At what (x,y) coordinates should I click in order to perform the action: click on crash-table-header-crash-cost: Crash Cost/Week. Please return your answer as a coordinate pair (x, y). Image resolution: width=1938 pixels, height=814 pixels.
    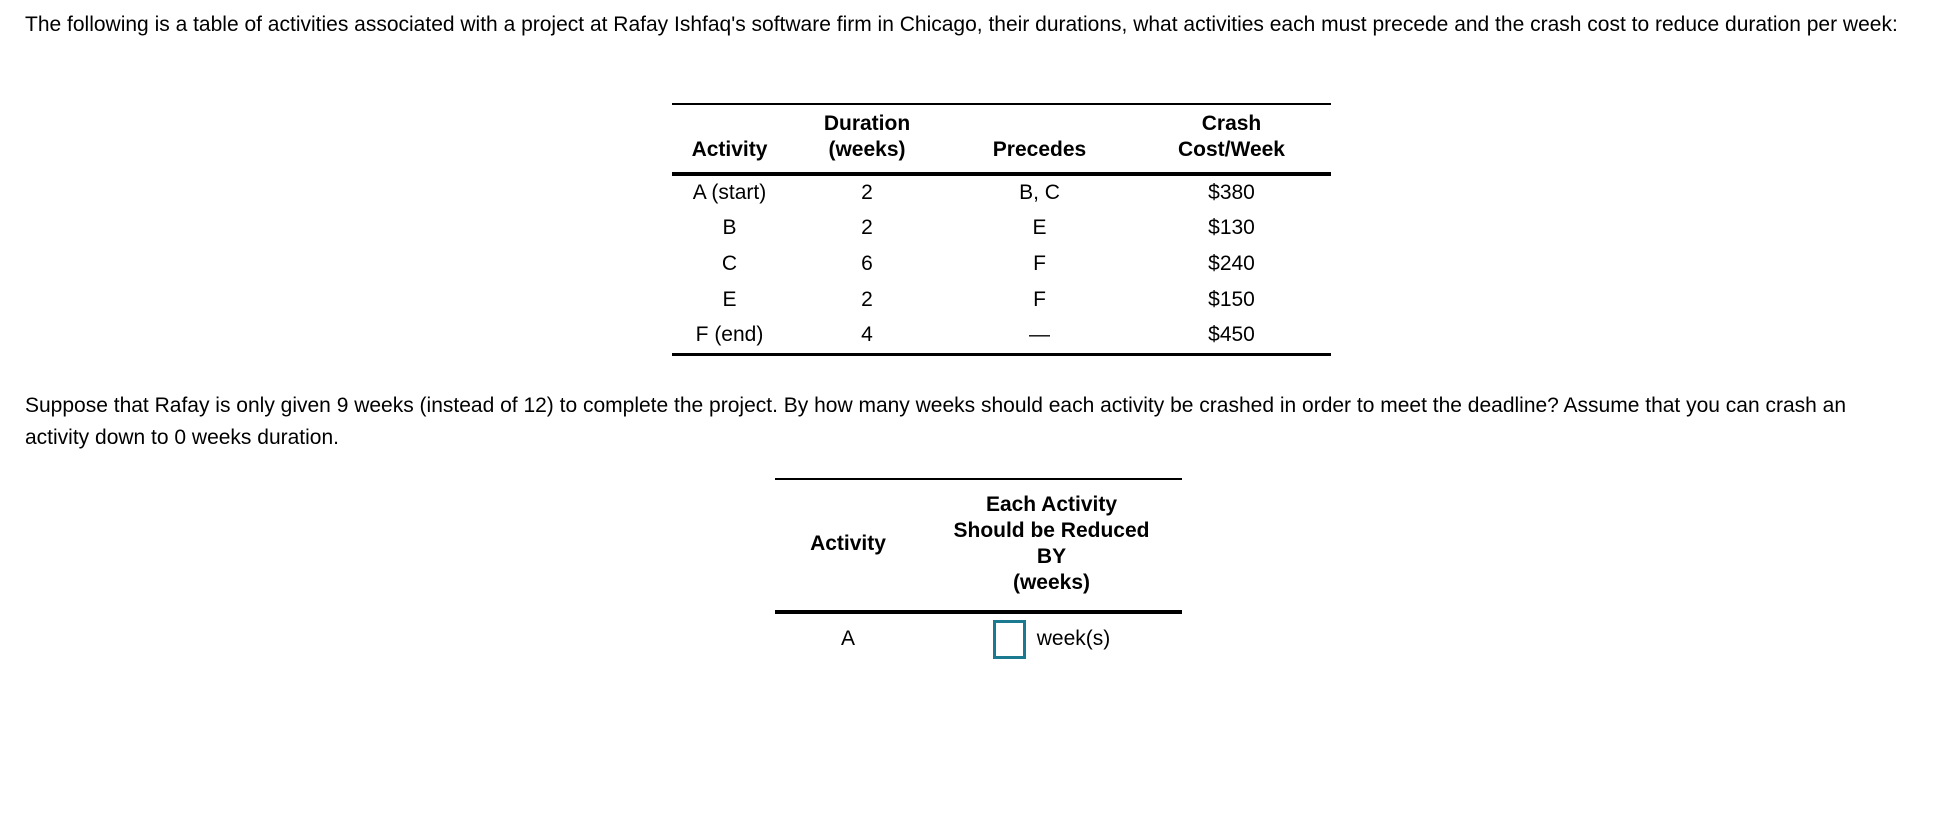
    Looking at the image, I should click on (1231, 140).